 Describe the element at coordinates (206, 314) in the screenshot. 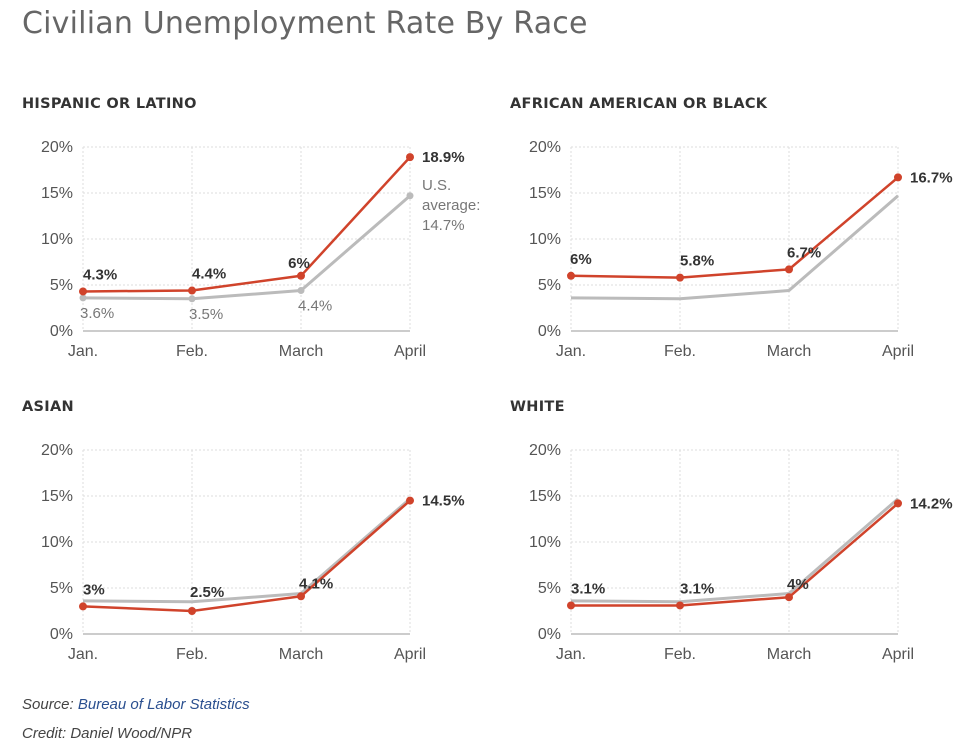

I see `us-average-value-label: 3.5%` at that location.